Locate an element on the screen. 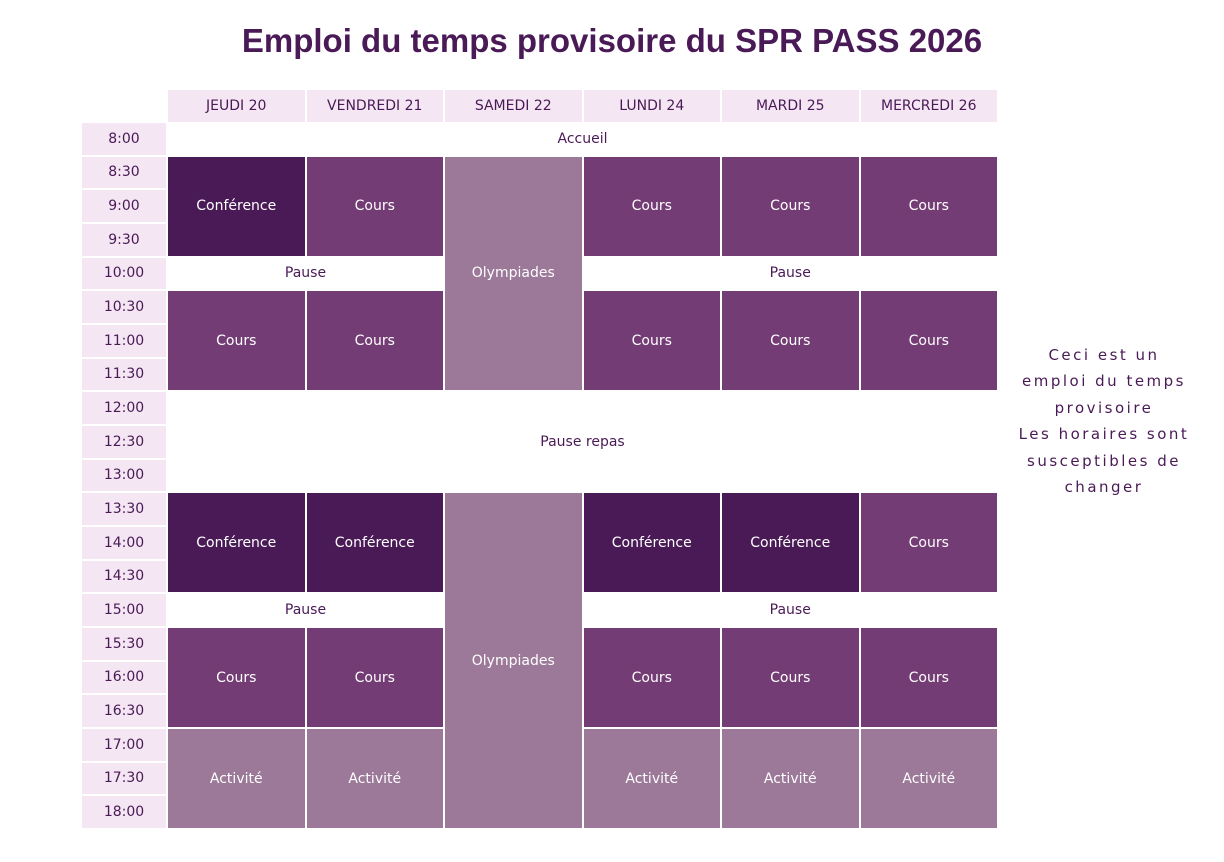 This screenshot has height=862, width=1224. time-label: 16:00 is located at coordinates (124, 677).